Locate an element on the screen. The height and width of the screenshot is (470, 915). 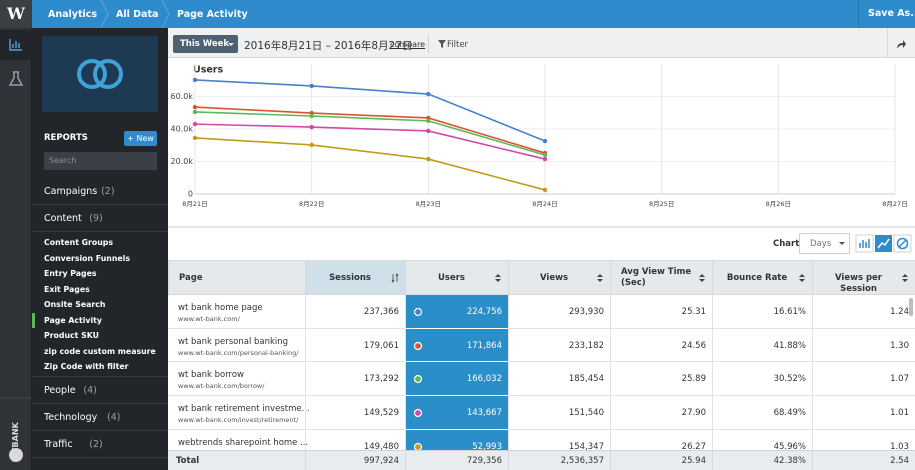
menu-group: Content (9) is located at coordinates (100, 218).